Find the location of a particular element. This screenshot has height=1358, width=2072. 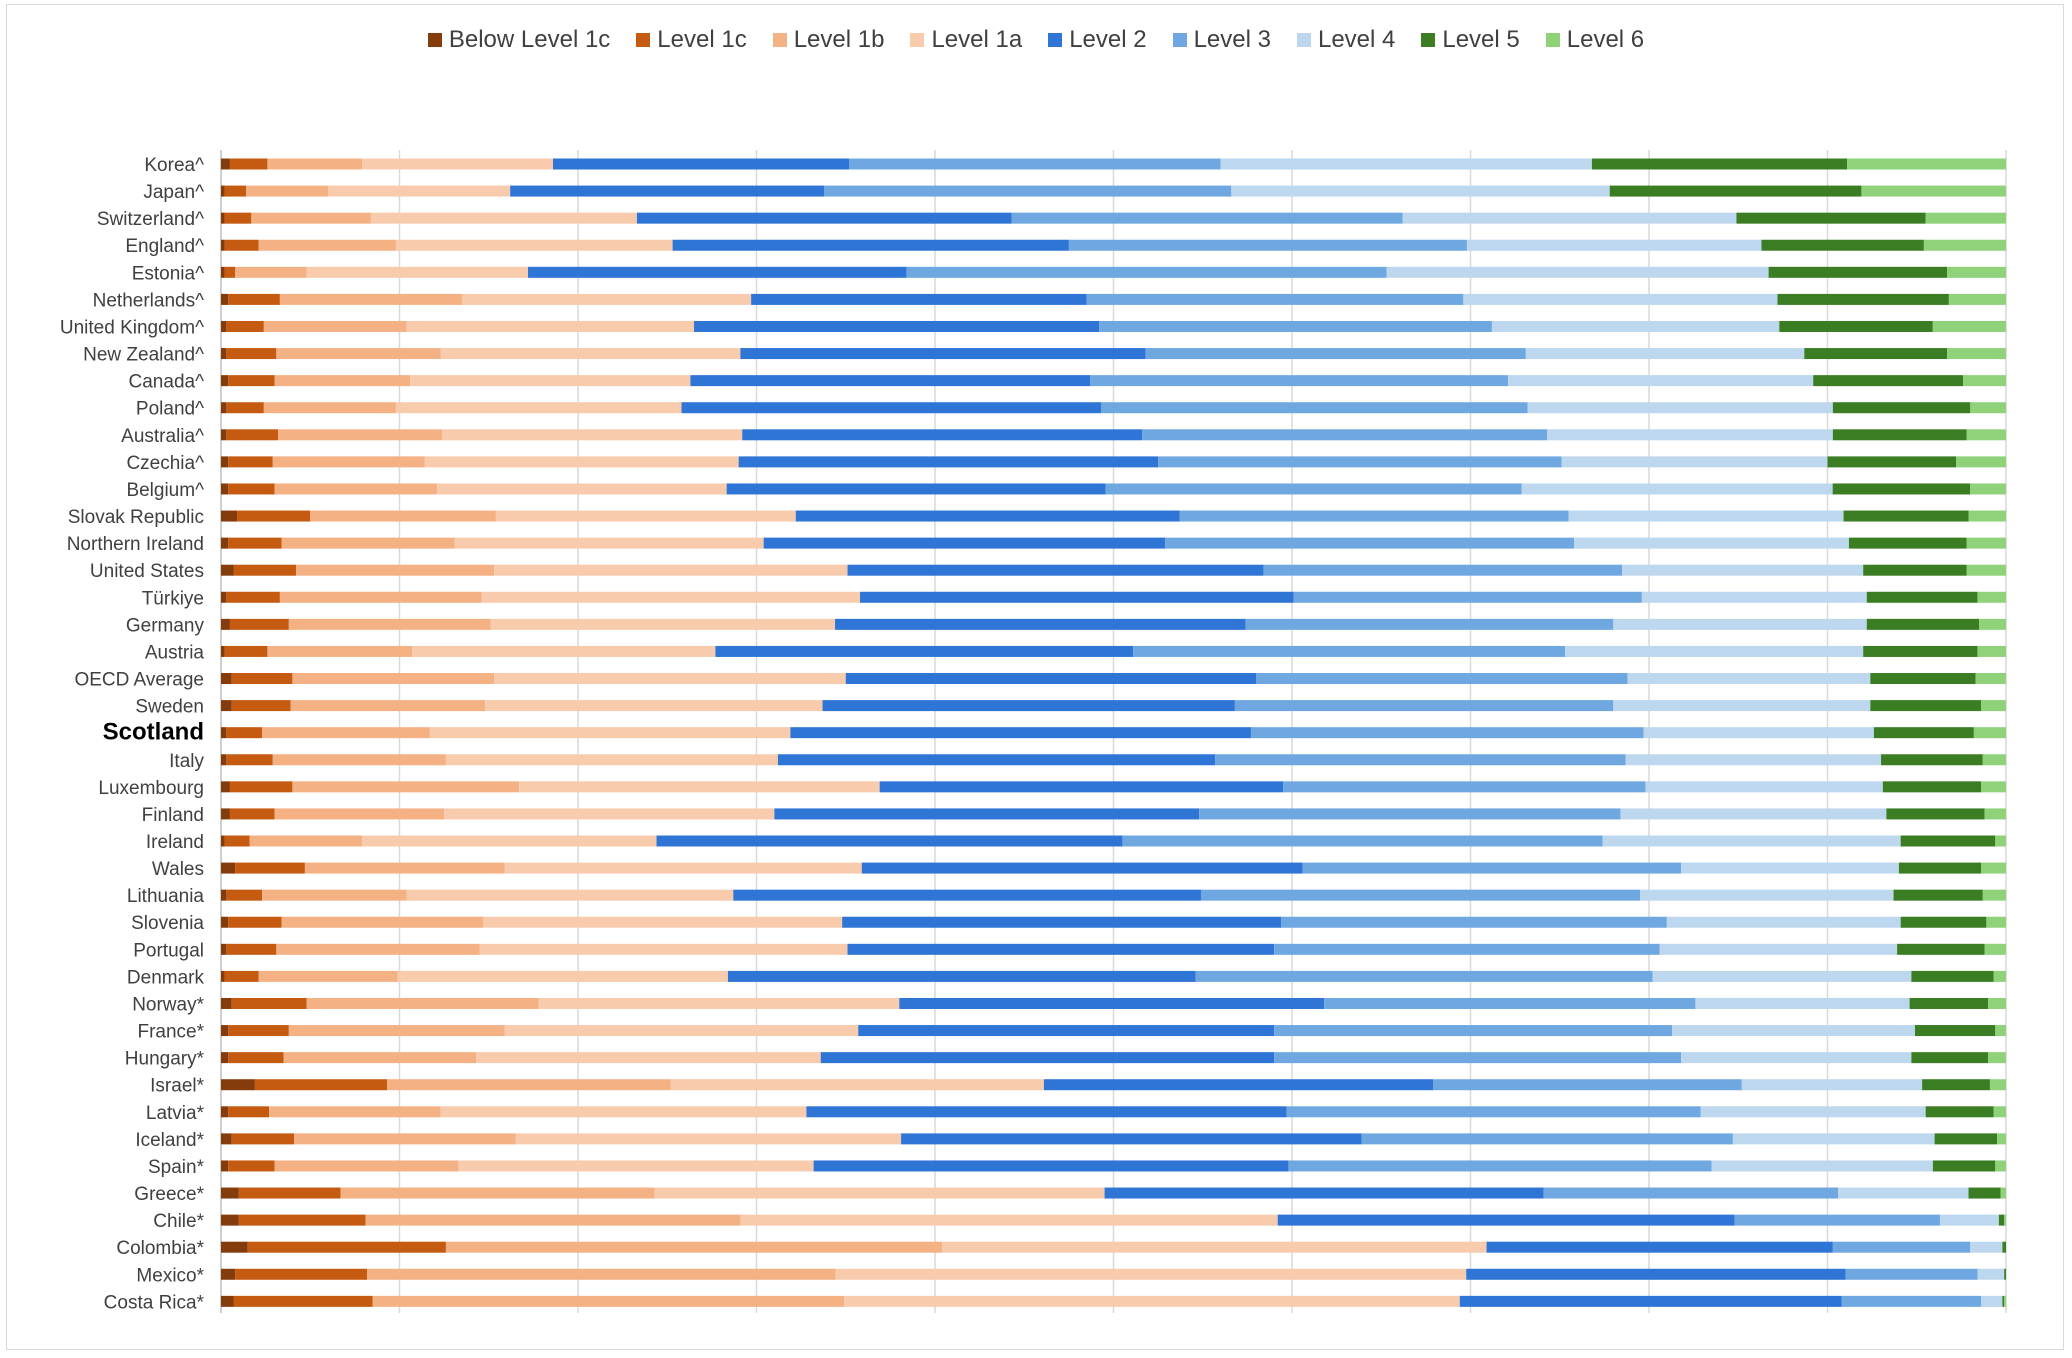

legend-item-level-4: Level 4 is located at coordinates (1346, 40).